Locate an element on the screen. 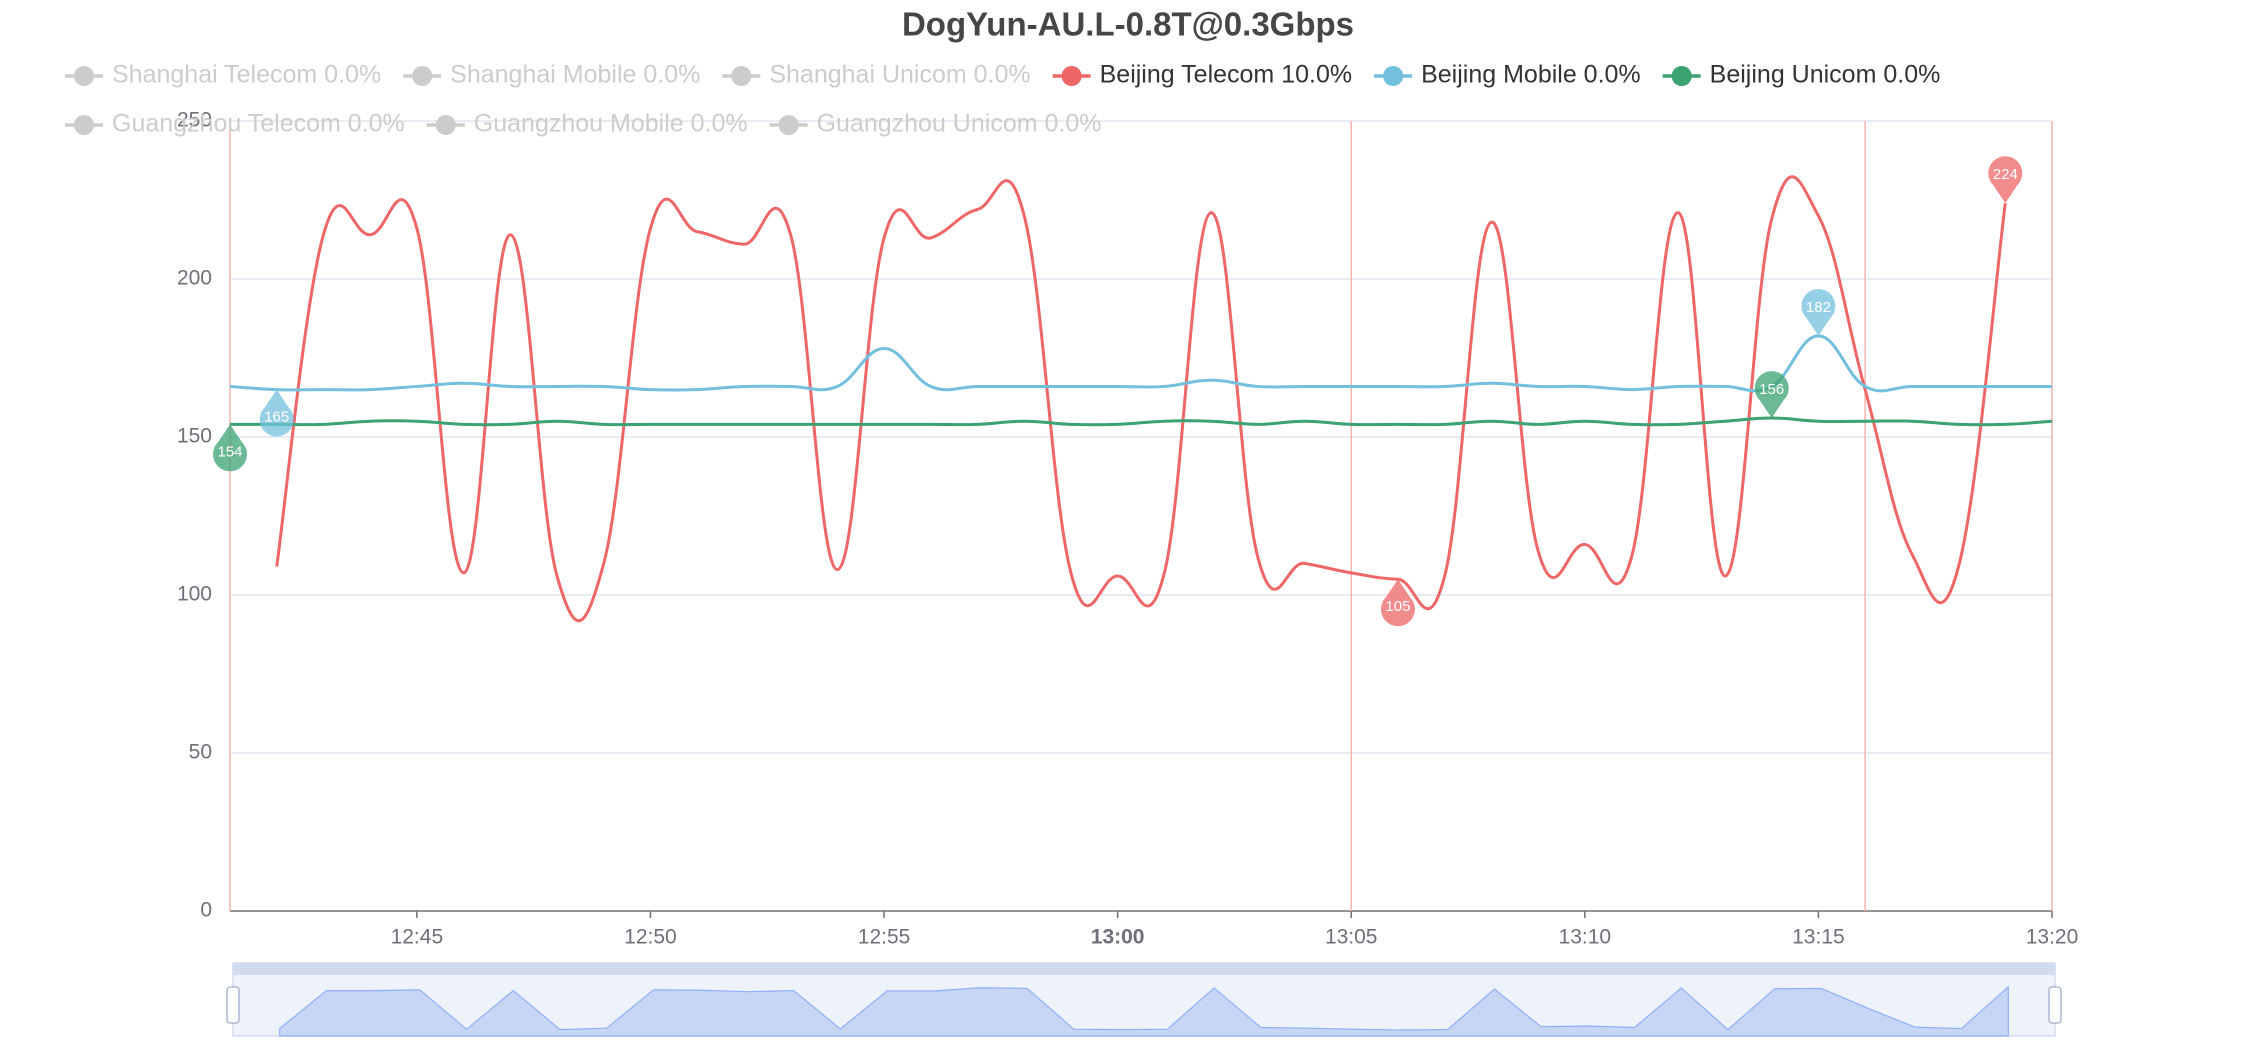 This screenshot has height=1040, width=2256. chart-title: DogYun-AU.L-0.8T@0.3Gbps is located at coordinates (1128, 24).